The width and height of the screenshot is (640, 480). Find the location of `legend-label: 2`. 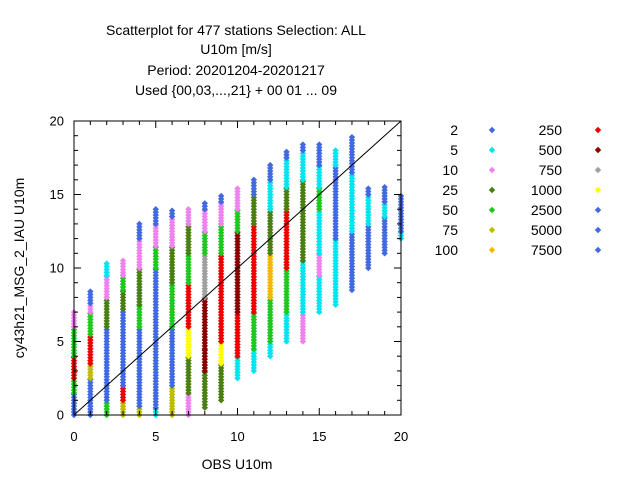

legend-label: 2 is located at coordinates (454, 130).